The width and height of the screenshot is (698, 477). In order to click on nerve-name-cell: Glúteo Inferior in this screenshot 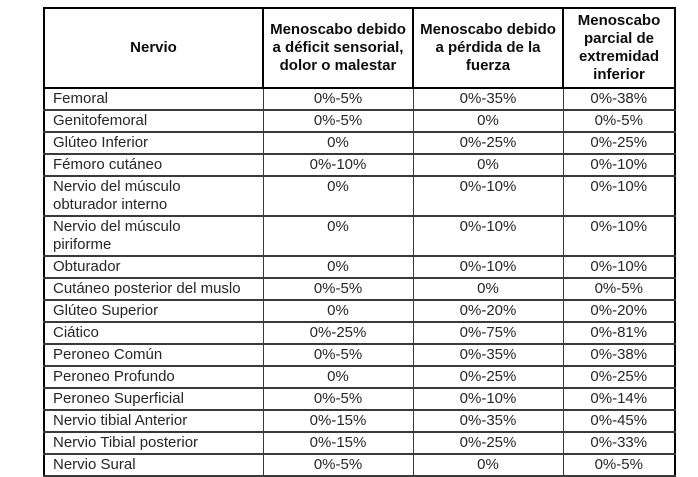, I will do `click(153, 143)`.